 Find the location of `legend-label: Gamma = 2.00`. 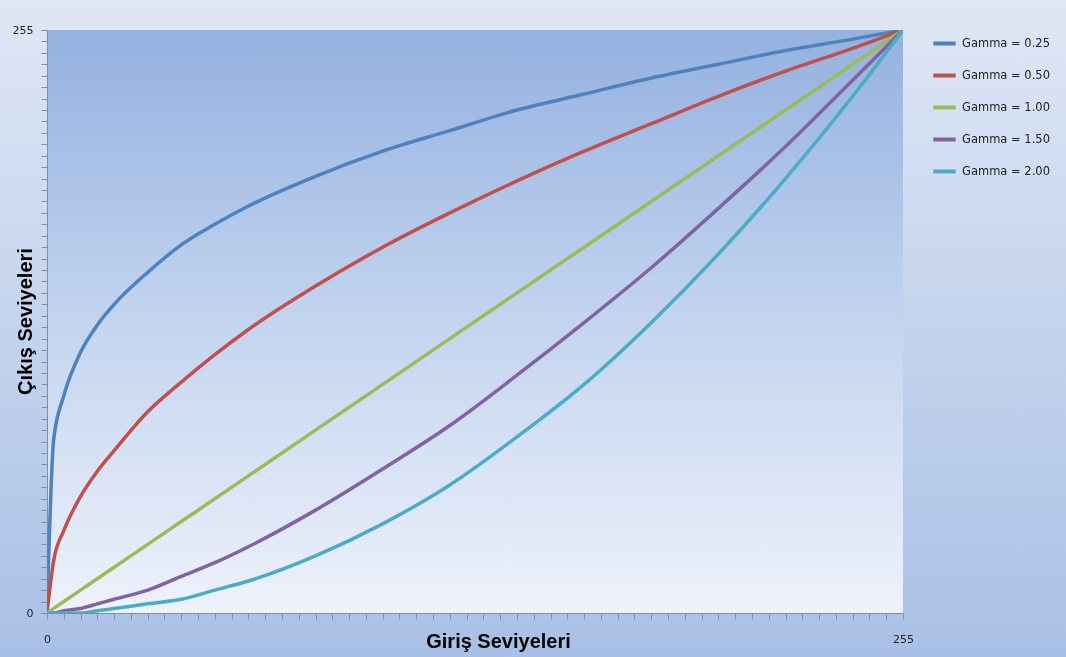

legend-label: Gamma = 2.00 is located at coordinates (1006, 170).